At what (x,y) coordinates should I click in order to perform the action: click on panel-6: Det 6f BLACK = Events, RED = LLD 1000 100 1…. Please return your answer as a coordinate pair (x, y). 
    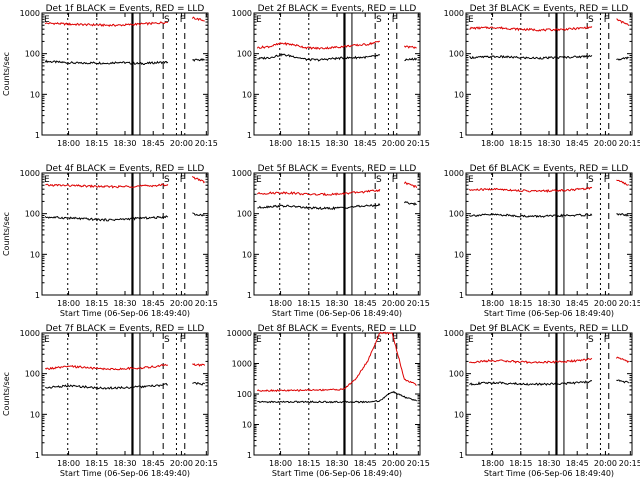
    Looking at the image, I should click on (542, 241).